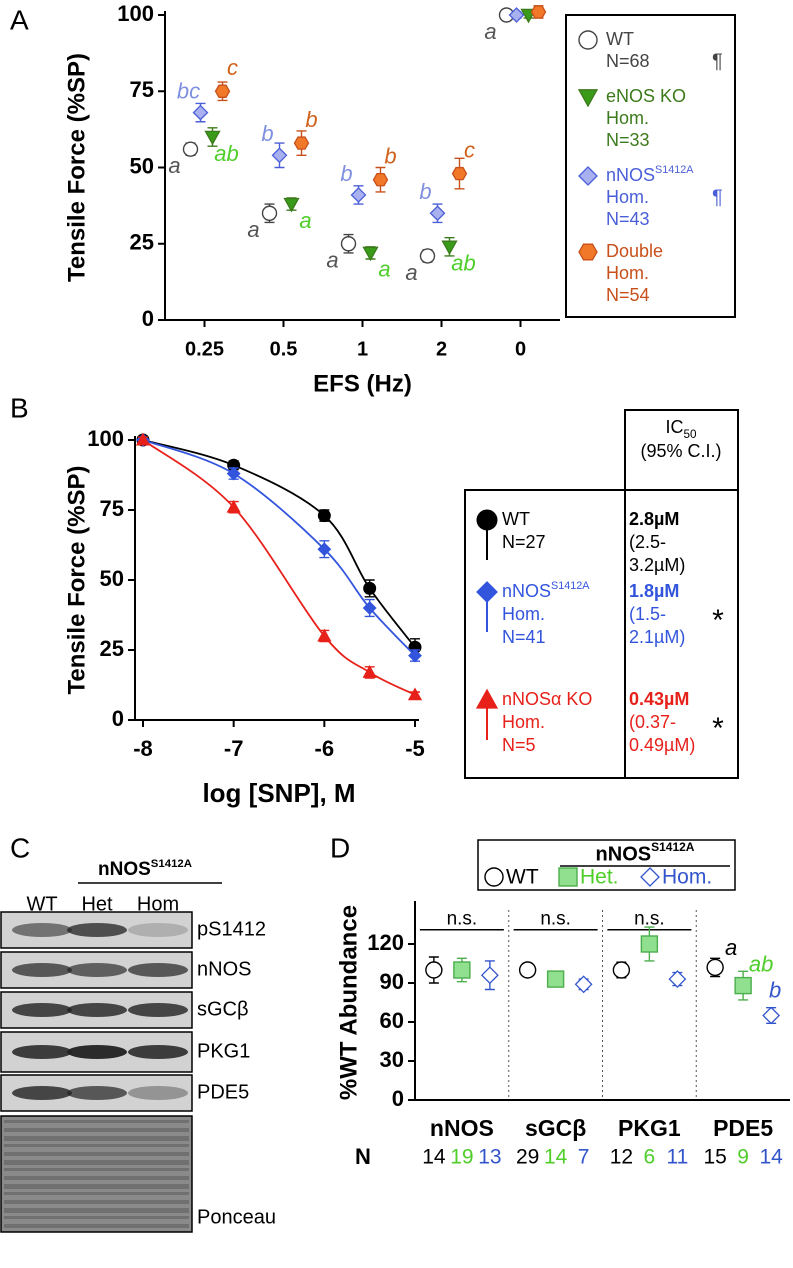  I want to click on y-tick-label: 75, so click(142, 89).